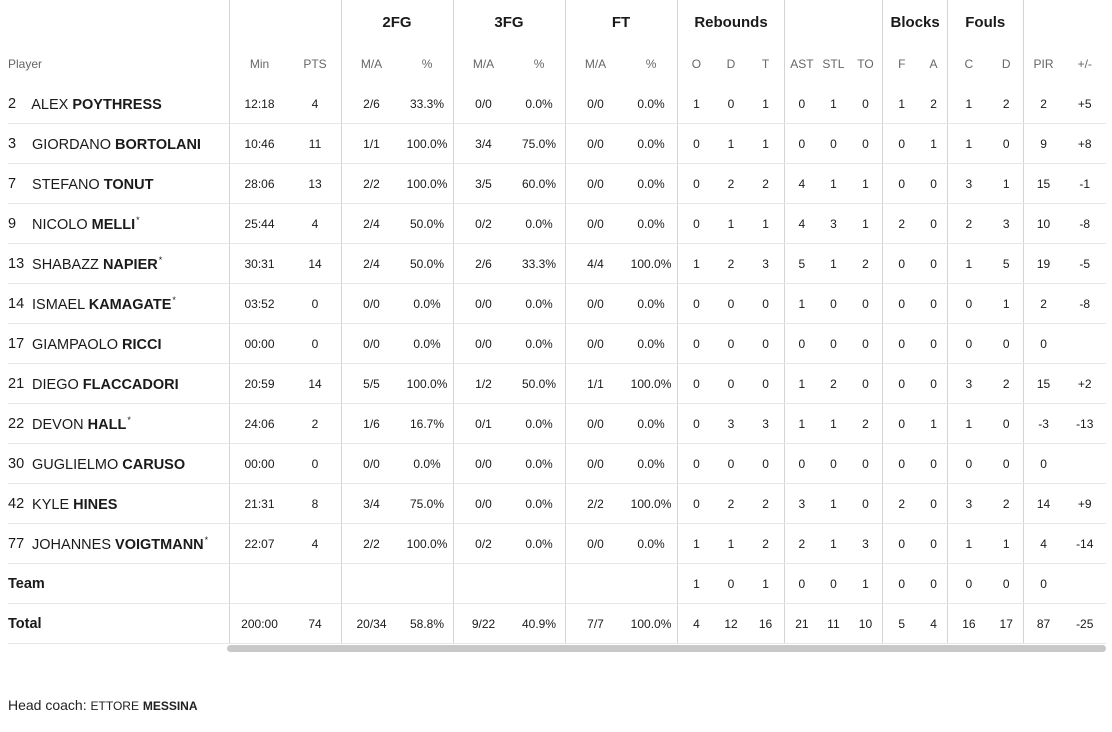 This screenshot has height=732, width=1112. I want to click on column-header-stl: STL, so click(833, 64).